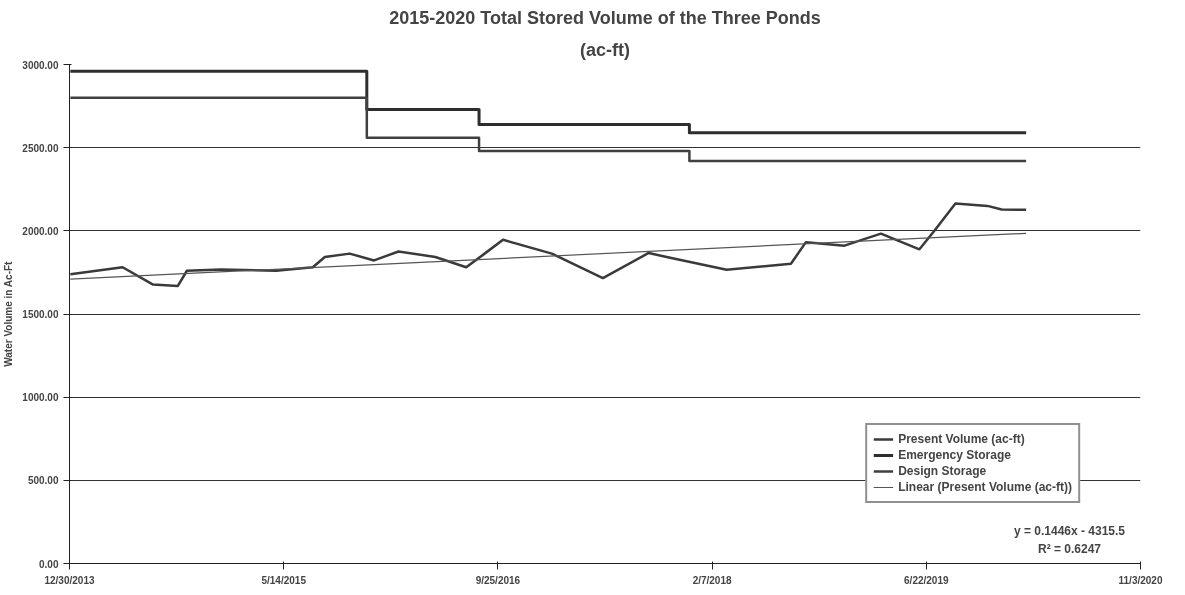 This screenshot has width=1185, height=595. What do you see at coordinates (961, 439) in the screenshot?
I see `legend-label: Present Volume (ac-ft)` at bounding box center [961, 439].